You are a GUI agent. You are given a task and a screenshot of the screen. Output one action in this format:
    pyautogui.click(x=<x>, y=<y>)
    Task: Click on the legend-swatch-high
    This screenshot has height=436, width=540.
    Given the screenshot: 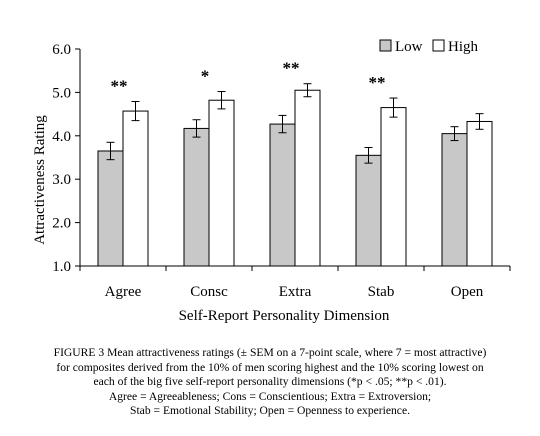 What is the action you would take?
    pyautogui.click(x=438, y=45)
    